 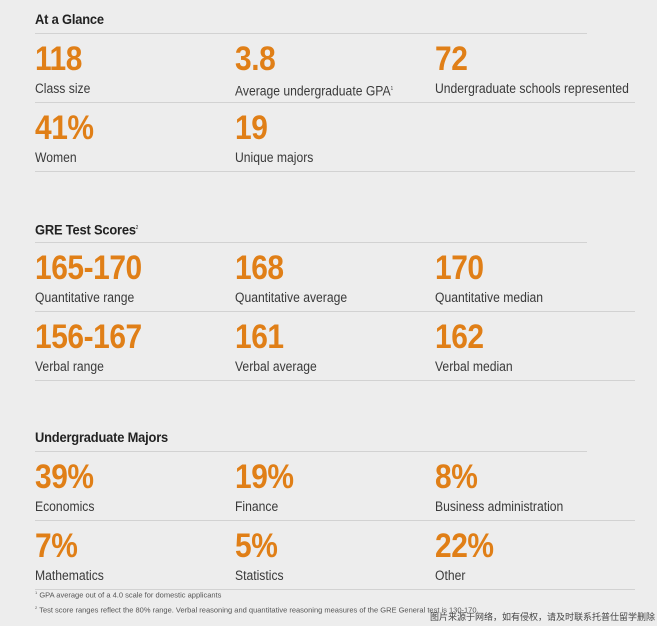 What do you see at coordinates (137, 228) in the screenshot?
I see `footnote-ref: 2` at bounding box center [137, 228].